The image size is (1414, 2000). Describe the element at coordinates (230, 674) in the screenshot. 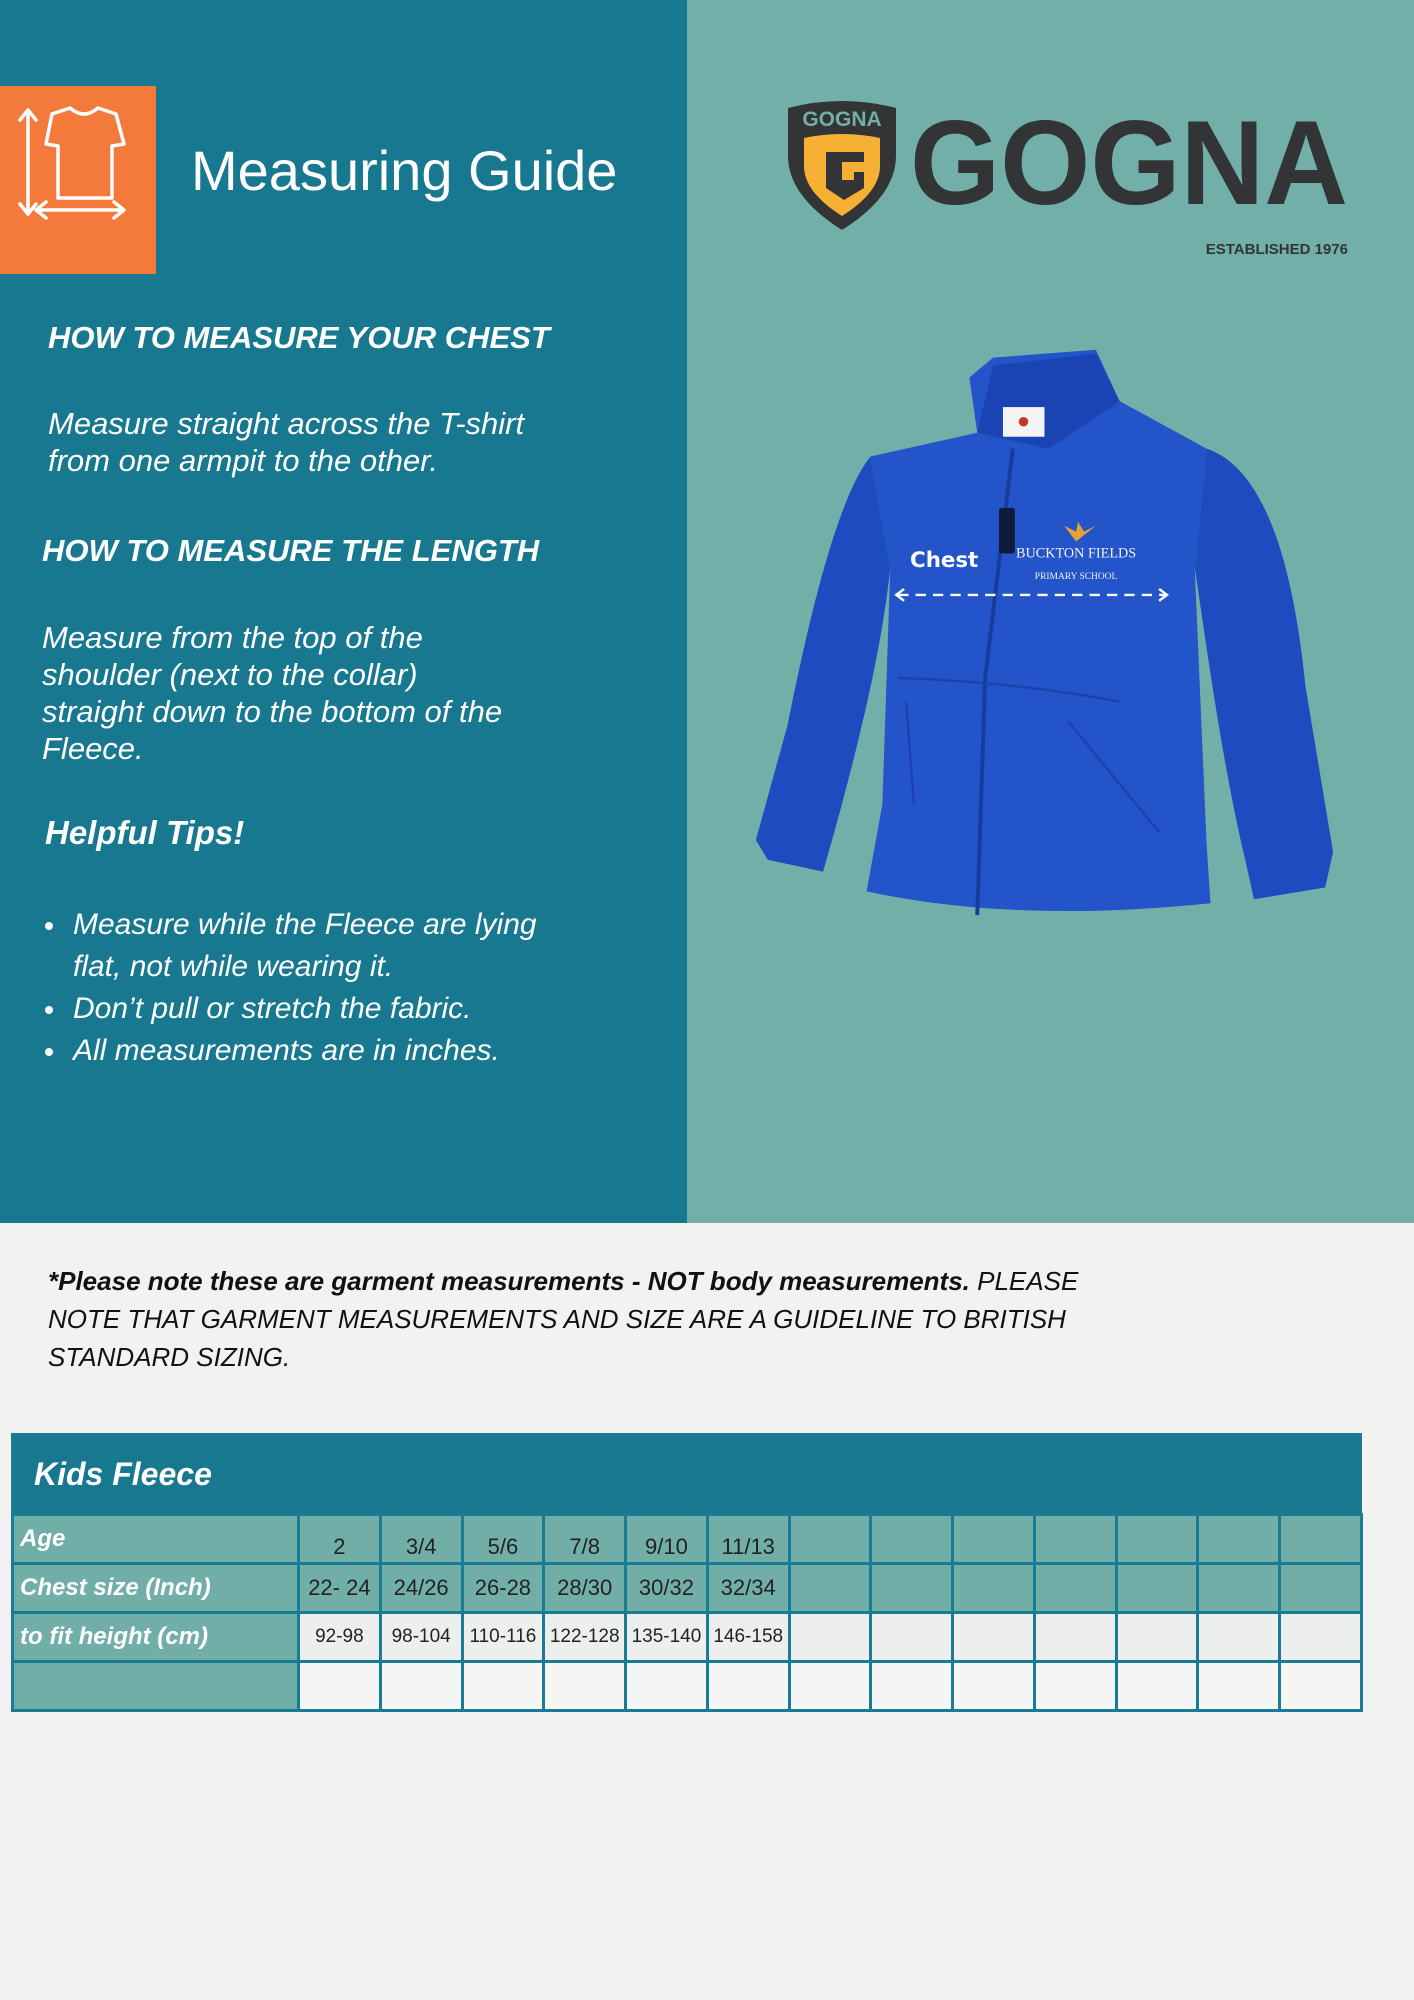

I see `text-line: shoulder (next to the collar)` at that location.